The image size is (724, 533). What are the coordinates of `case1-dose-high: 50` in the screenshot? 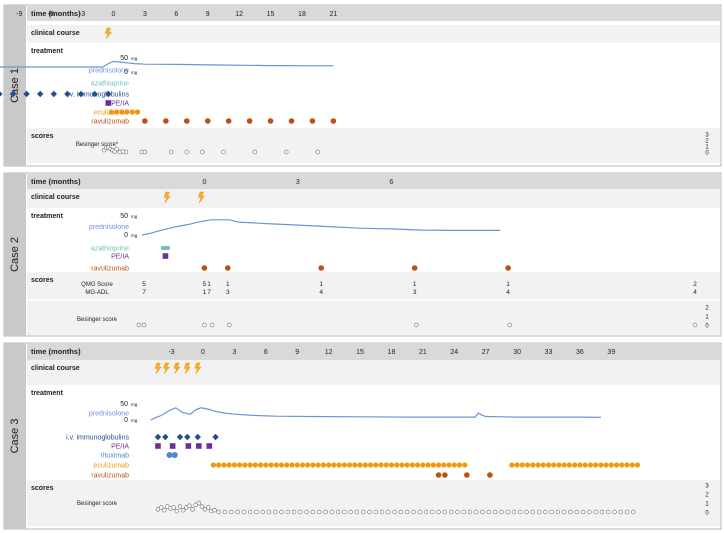 It's located at (124, 58).